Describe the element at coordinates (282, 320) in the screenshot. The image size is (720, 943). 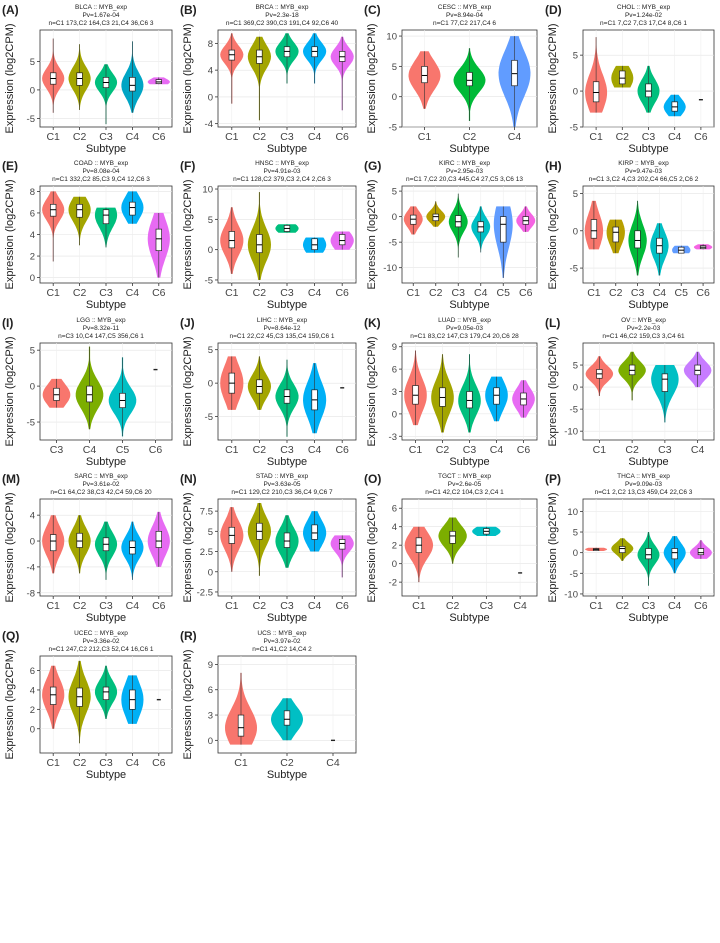
I see `chart-title: LIHC :: MYB_exp` at that location.